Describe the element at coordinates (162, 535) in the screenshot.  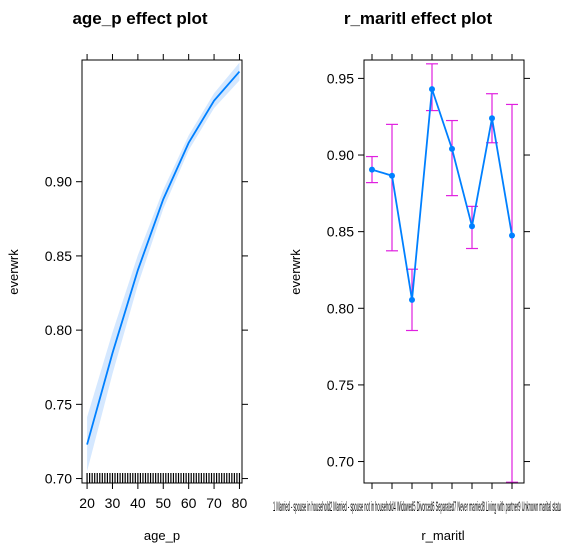
I see `left-x-axis-label: age_p` at that location.